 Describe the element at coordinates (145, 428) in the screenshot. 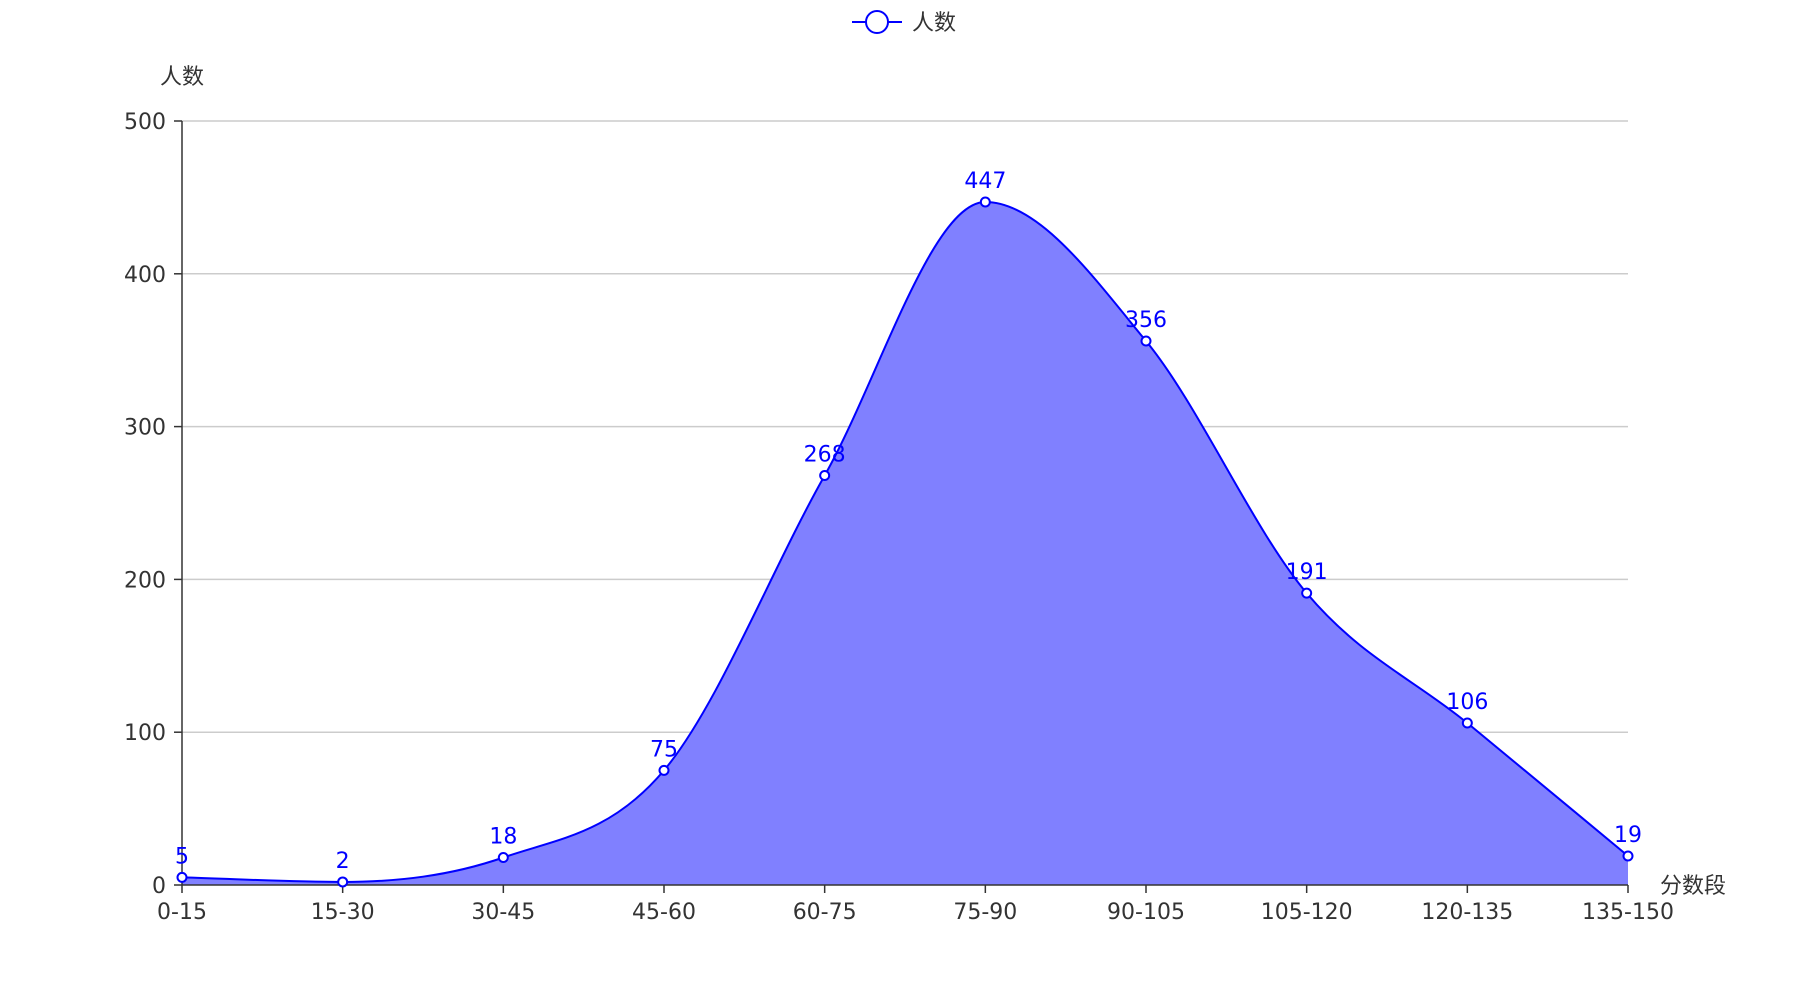

I see `y-tick-label-300: 300` at that location.